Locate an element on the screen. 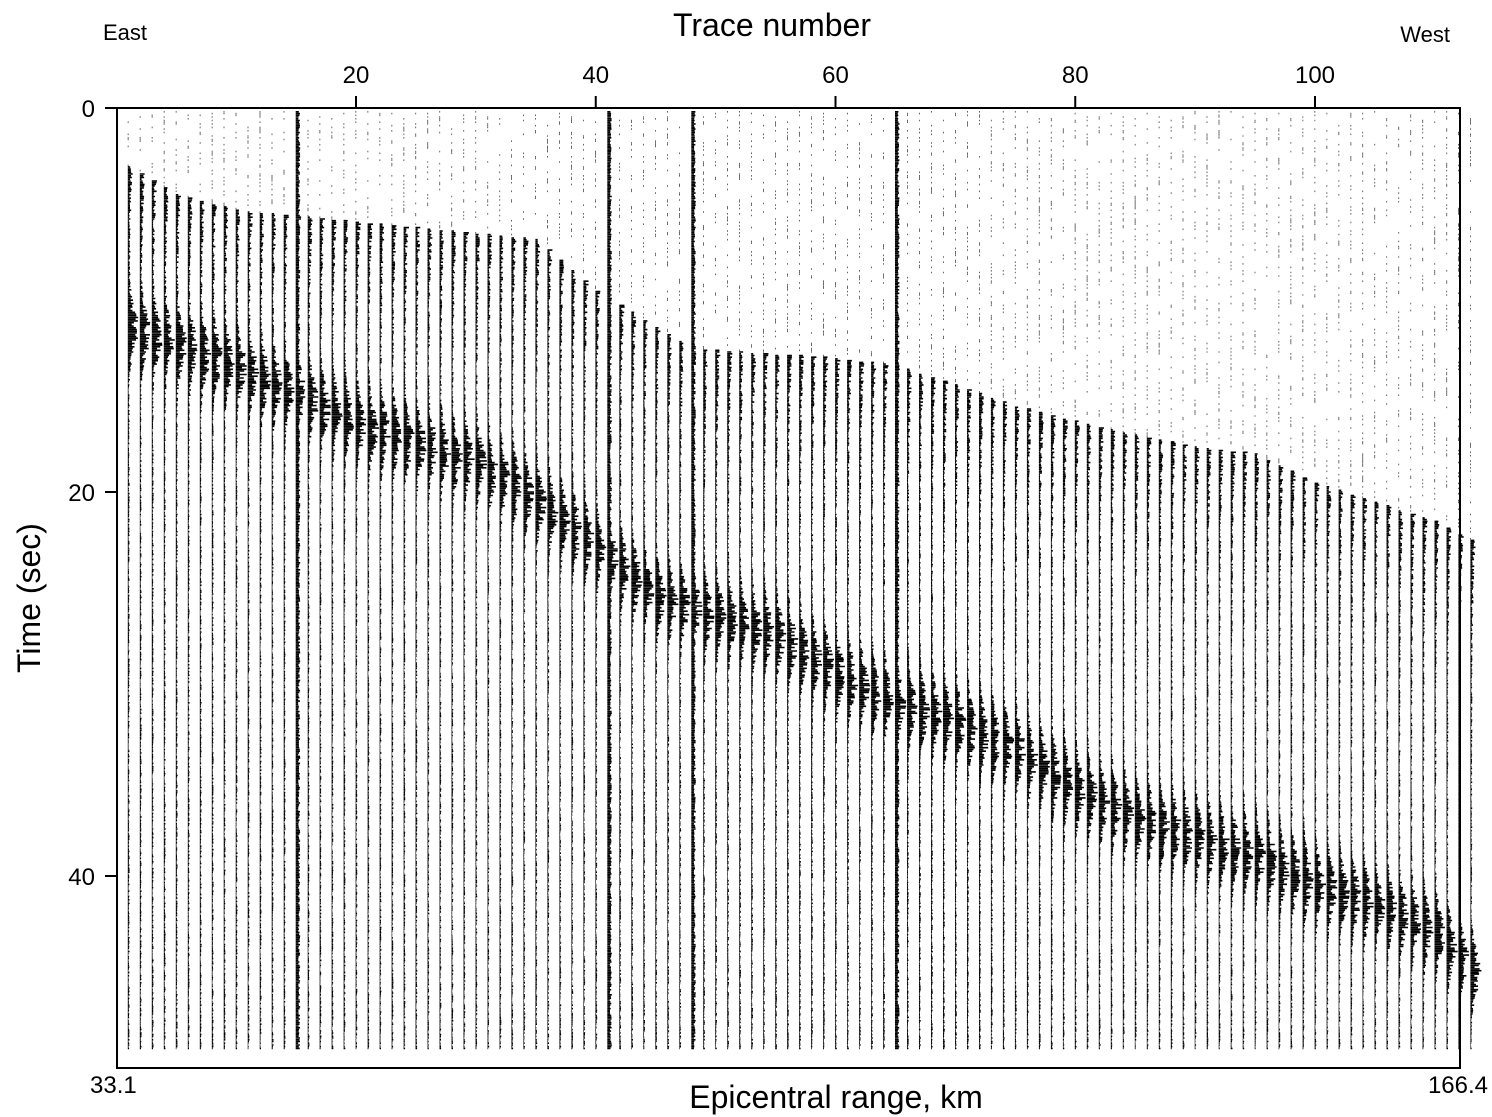 The image size is (1492, 1117). trace-tick-label: 20 is located at coordinates (356, 75).